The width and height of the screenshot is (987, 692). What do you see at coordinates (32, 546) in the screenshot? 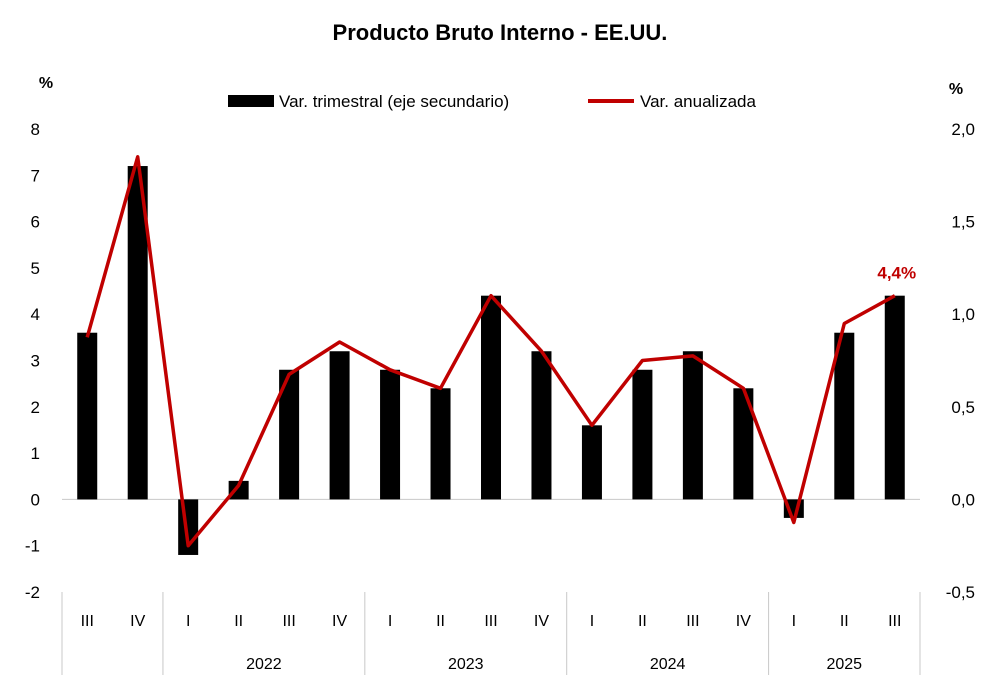
I see `left-tick-label: -1` at bounding box center [32, 546].